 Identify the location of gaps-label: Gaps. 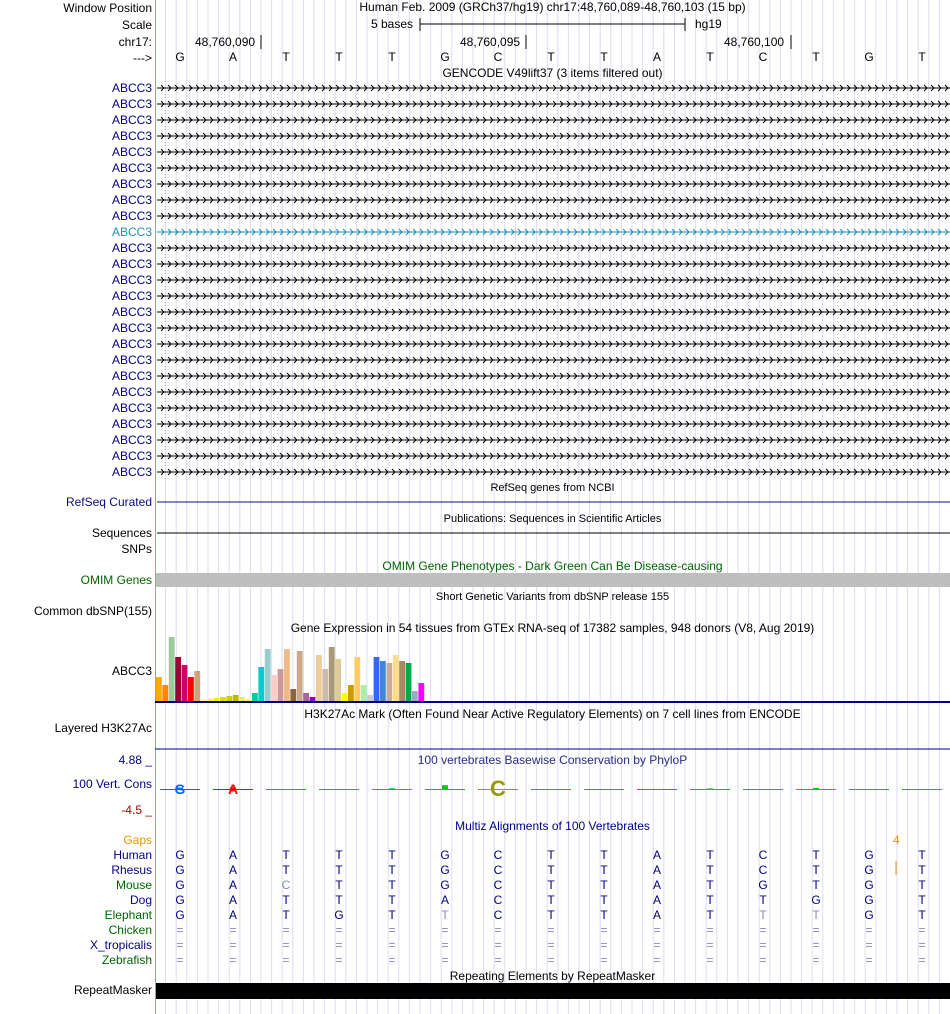
(137, 840).